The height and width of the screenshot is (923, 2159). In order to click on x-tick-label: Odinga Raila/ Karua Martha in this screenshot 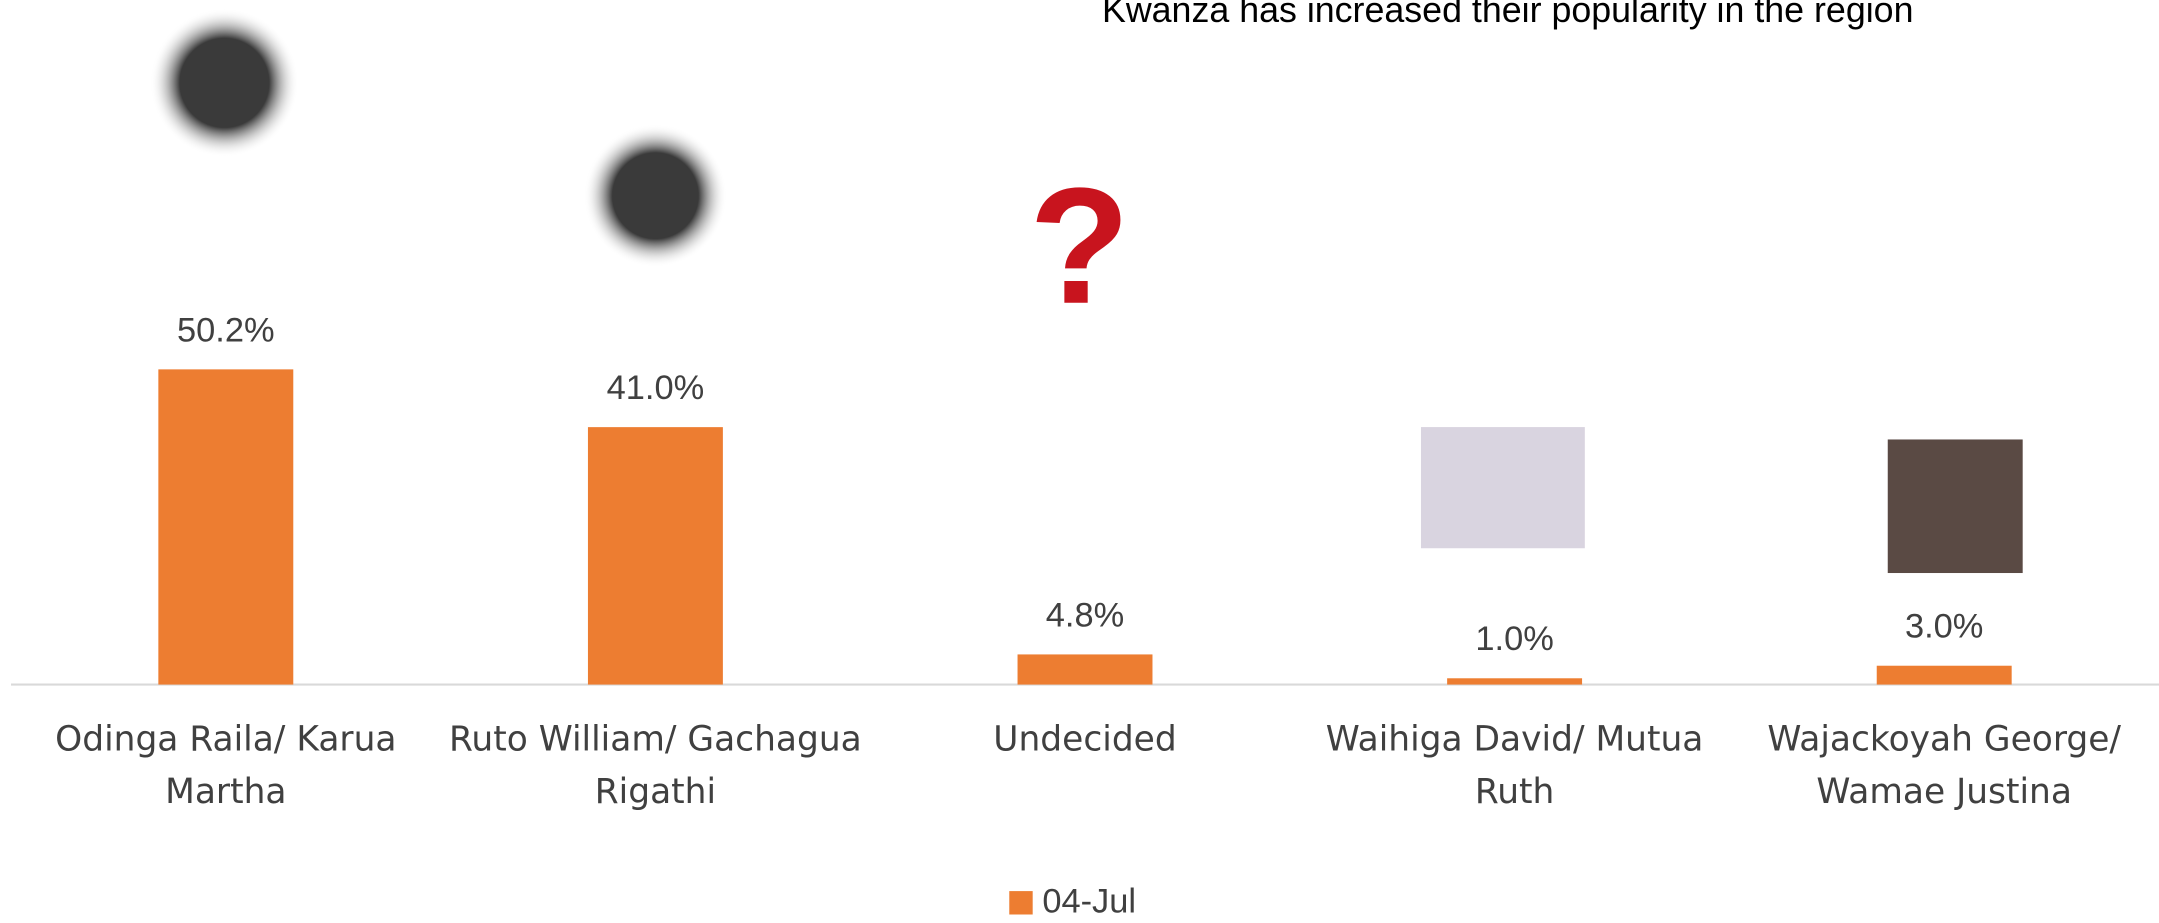, I will do `click(226, 765)`.